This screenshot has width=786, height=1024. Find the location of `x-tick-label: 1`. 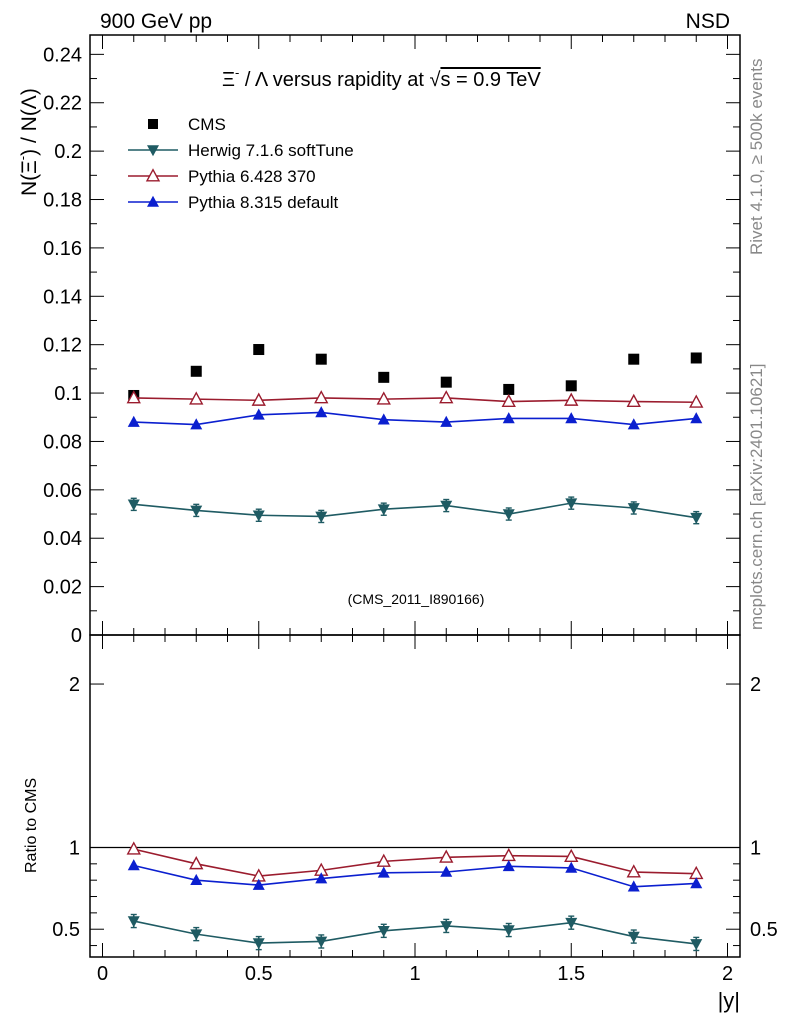

x-tick-label: 1 is located at coordinates (414, 974).